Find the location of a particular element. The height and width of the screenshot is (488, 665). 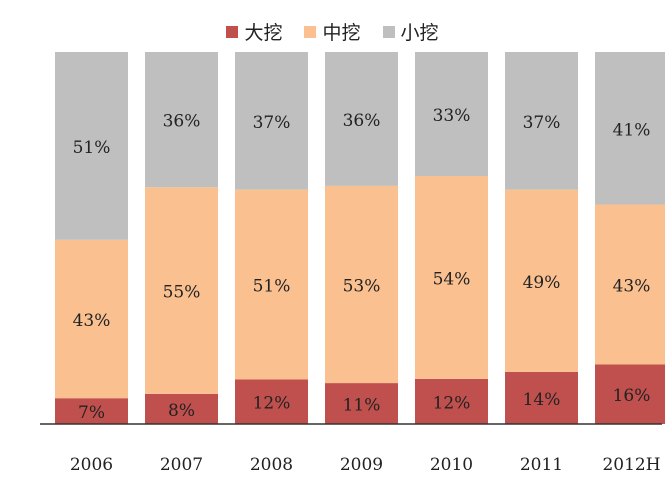

x-tick-label-2012H: 2012H is located at coordinates (631, 465).